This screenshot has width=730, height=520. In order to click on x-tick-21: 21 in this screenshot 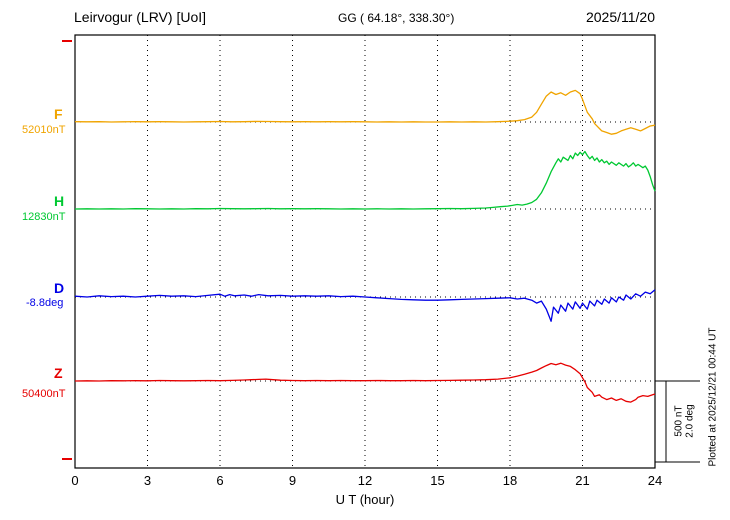, I will do `click(582, 480)`.